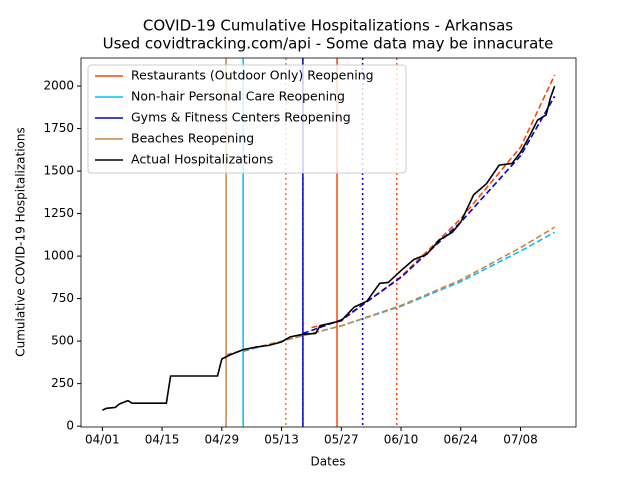 This screenshot has width=640, height=480. I want to click on x-tick-label: 05/27, so click(341, 440).